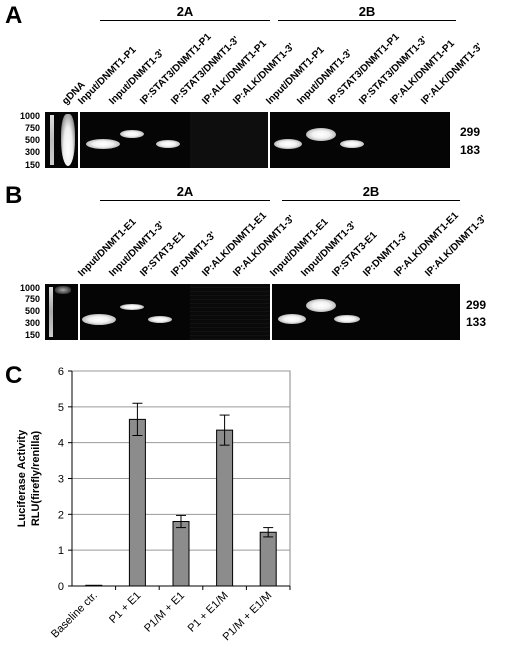  What do you see at coordinates (61, 372) in the screenshot?
I see `y-tick-label: 6` at bounding box center [61, 372].